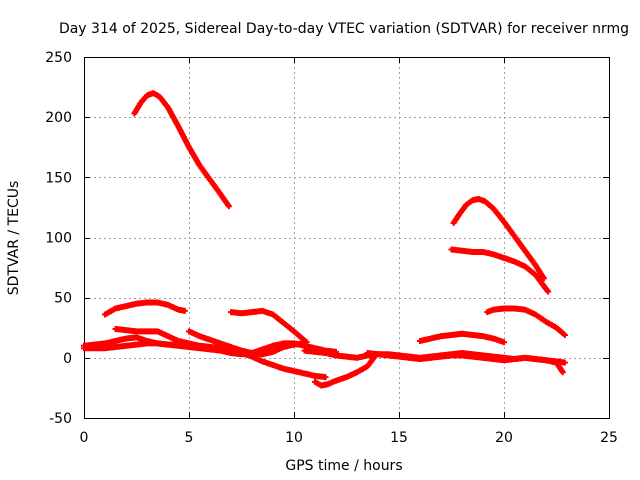 This screenshot has height=480, width=640. Describe the element at coordinates (504, 438) in the screenshot. I see `x-tick-label: 20` at that location.